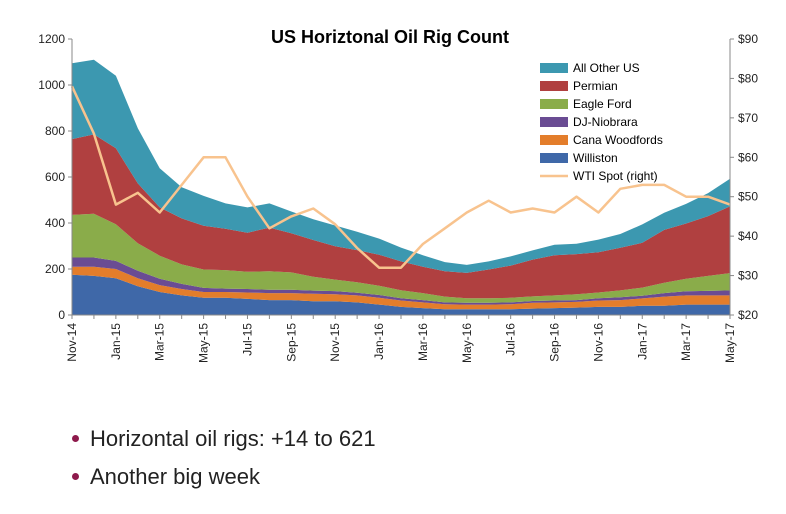  I want to click on y-tick-label: 200, so click(55, 269).